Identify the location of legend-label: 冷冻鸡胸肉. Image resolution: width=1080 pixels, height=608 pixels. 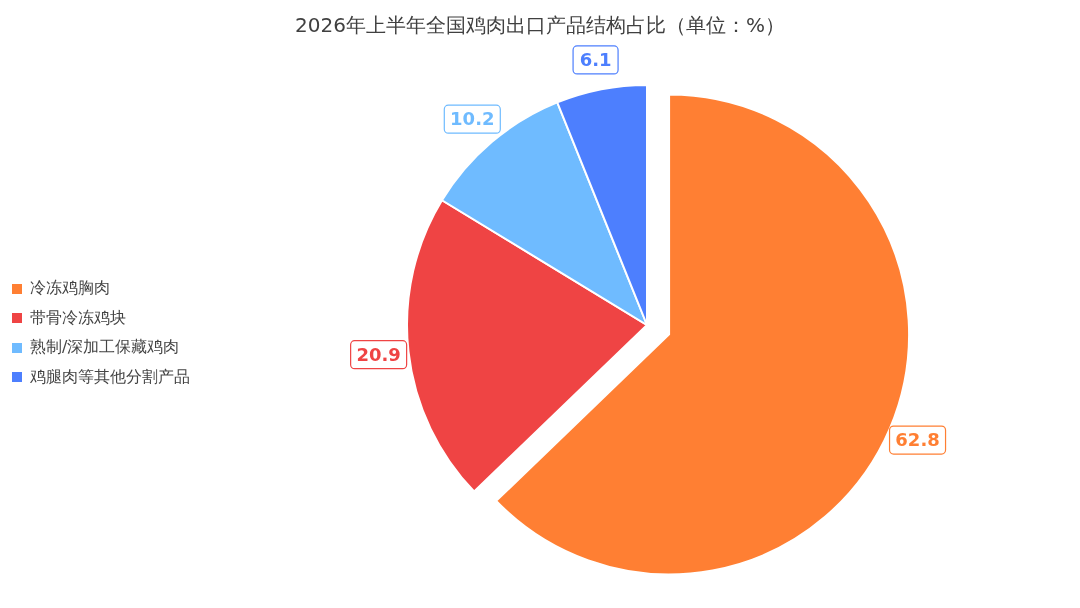
(70, 289).